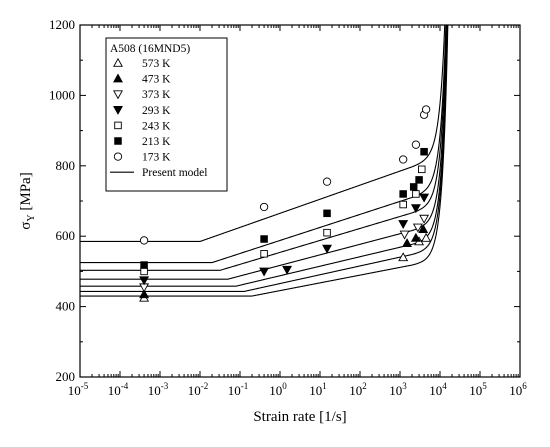 This screenshot has height=447, width=550. Describe the element at coordinates (66, 235) in the screenshot. I see `y-tick-label: 600` at that location.